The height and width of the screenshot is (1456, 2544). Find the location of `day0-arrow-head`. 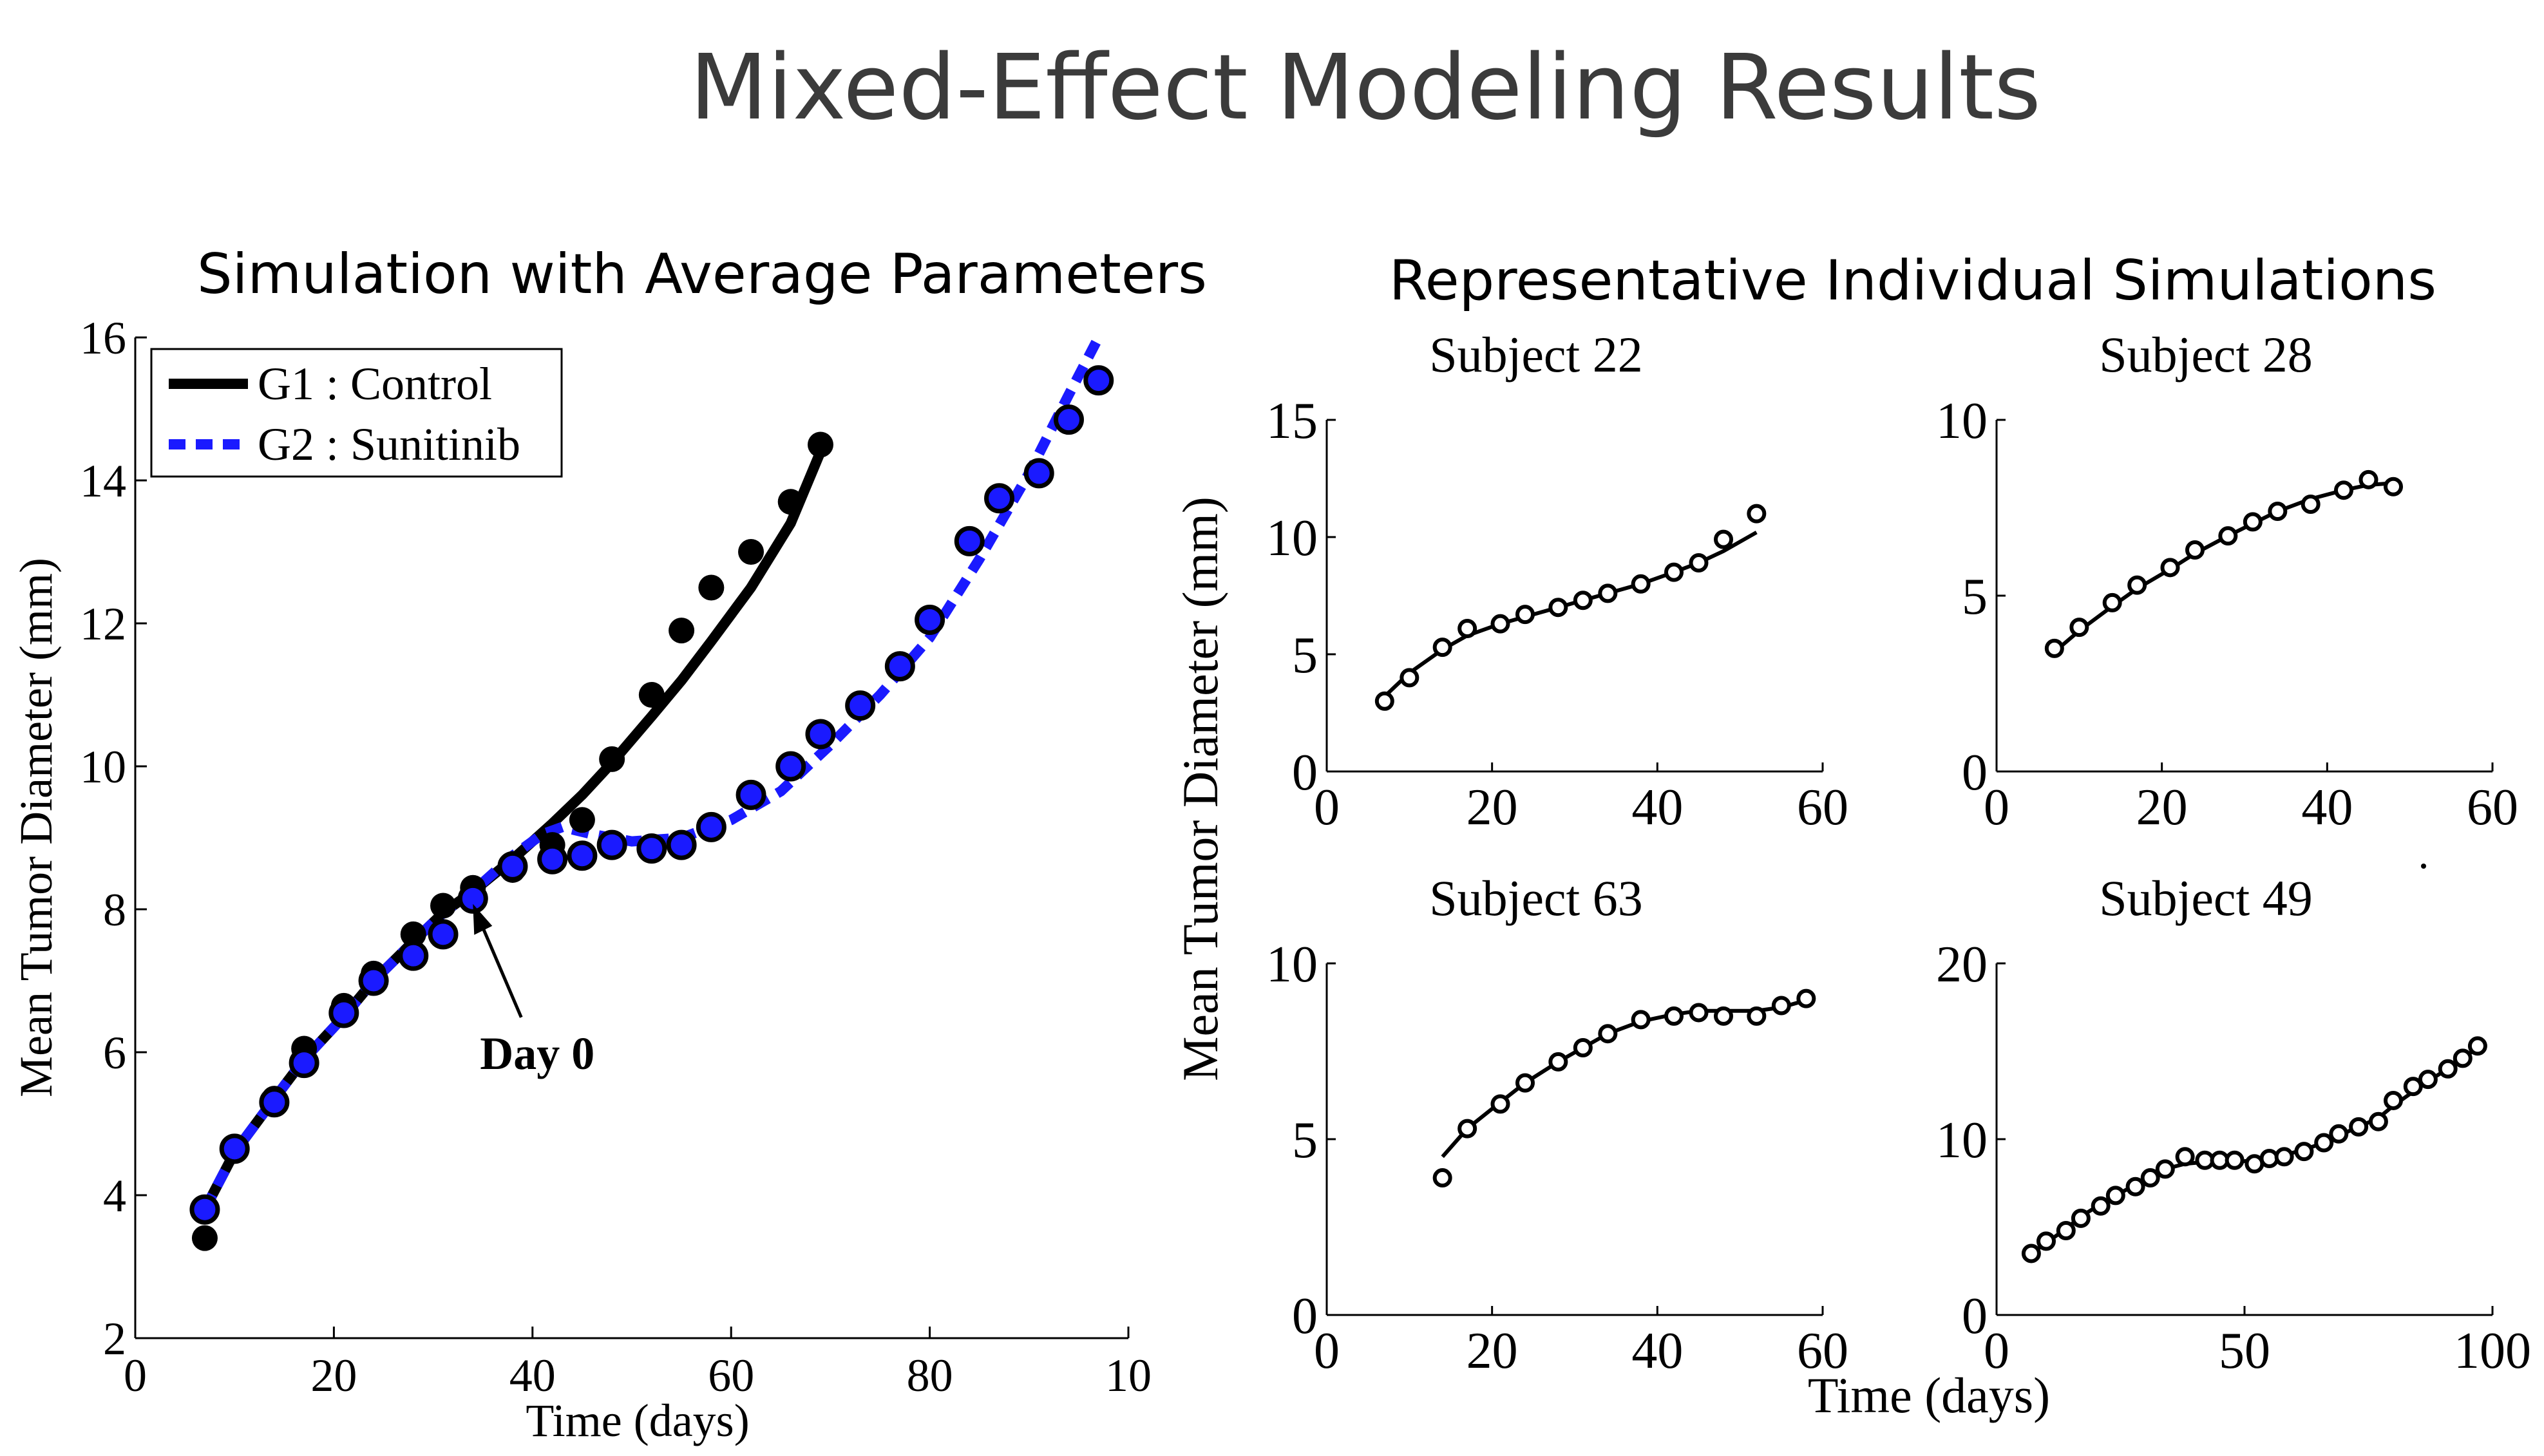

day0-arrow-head is located at coordinates (483, 919).